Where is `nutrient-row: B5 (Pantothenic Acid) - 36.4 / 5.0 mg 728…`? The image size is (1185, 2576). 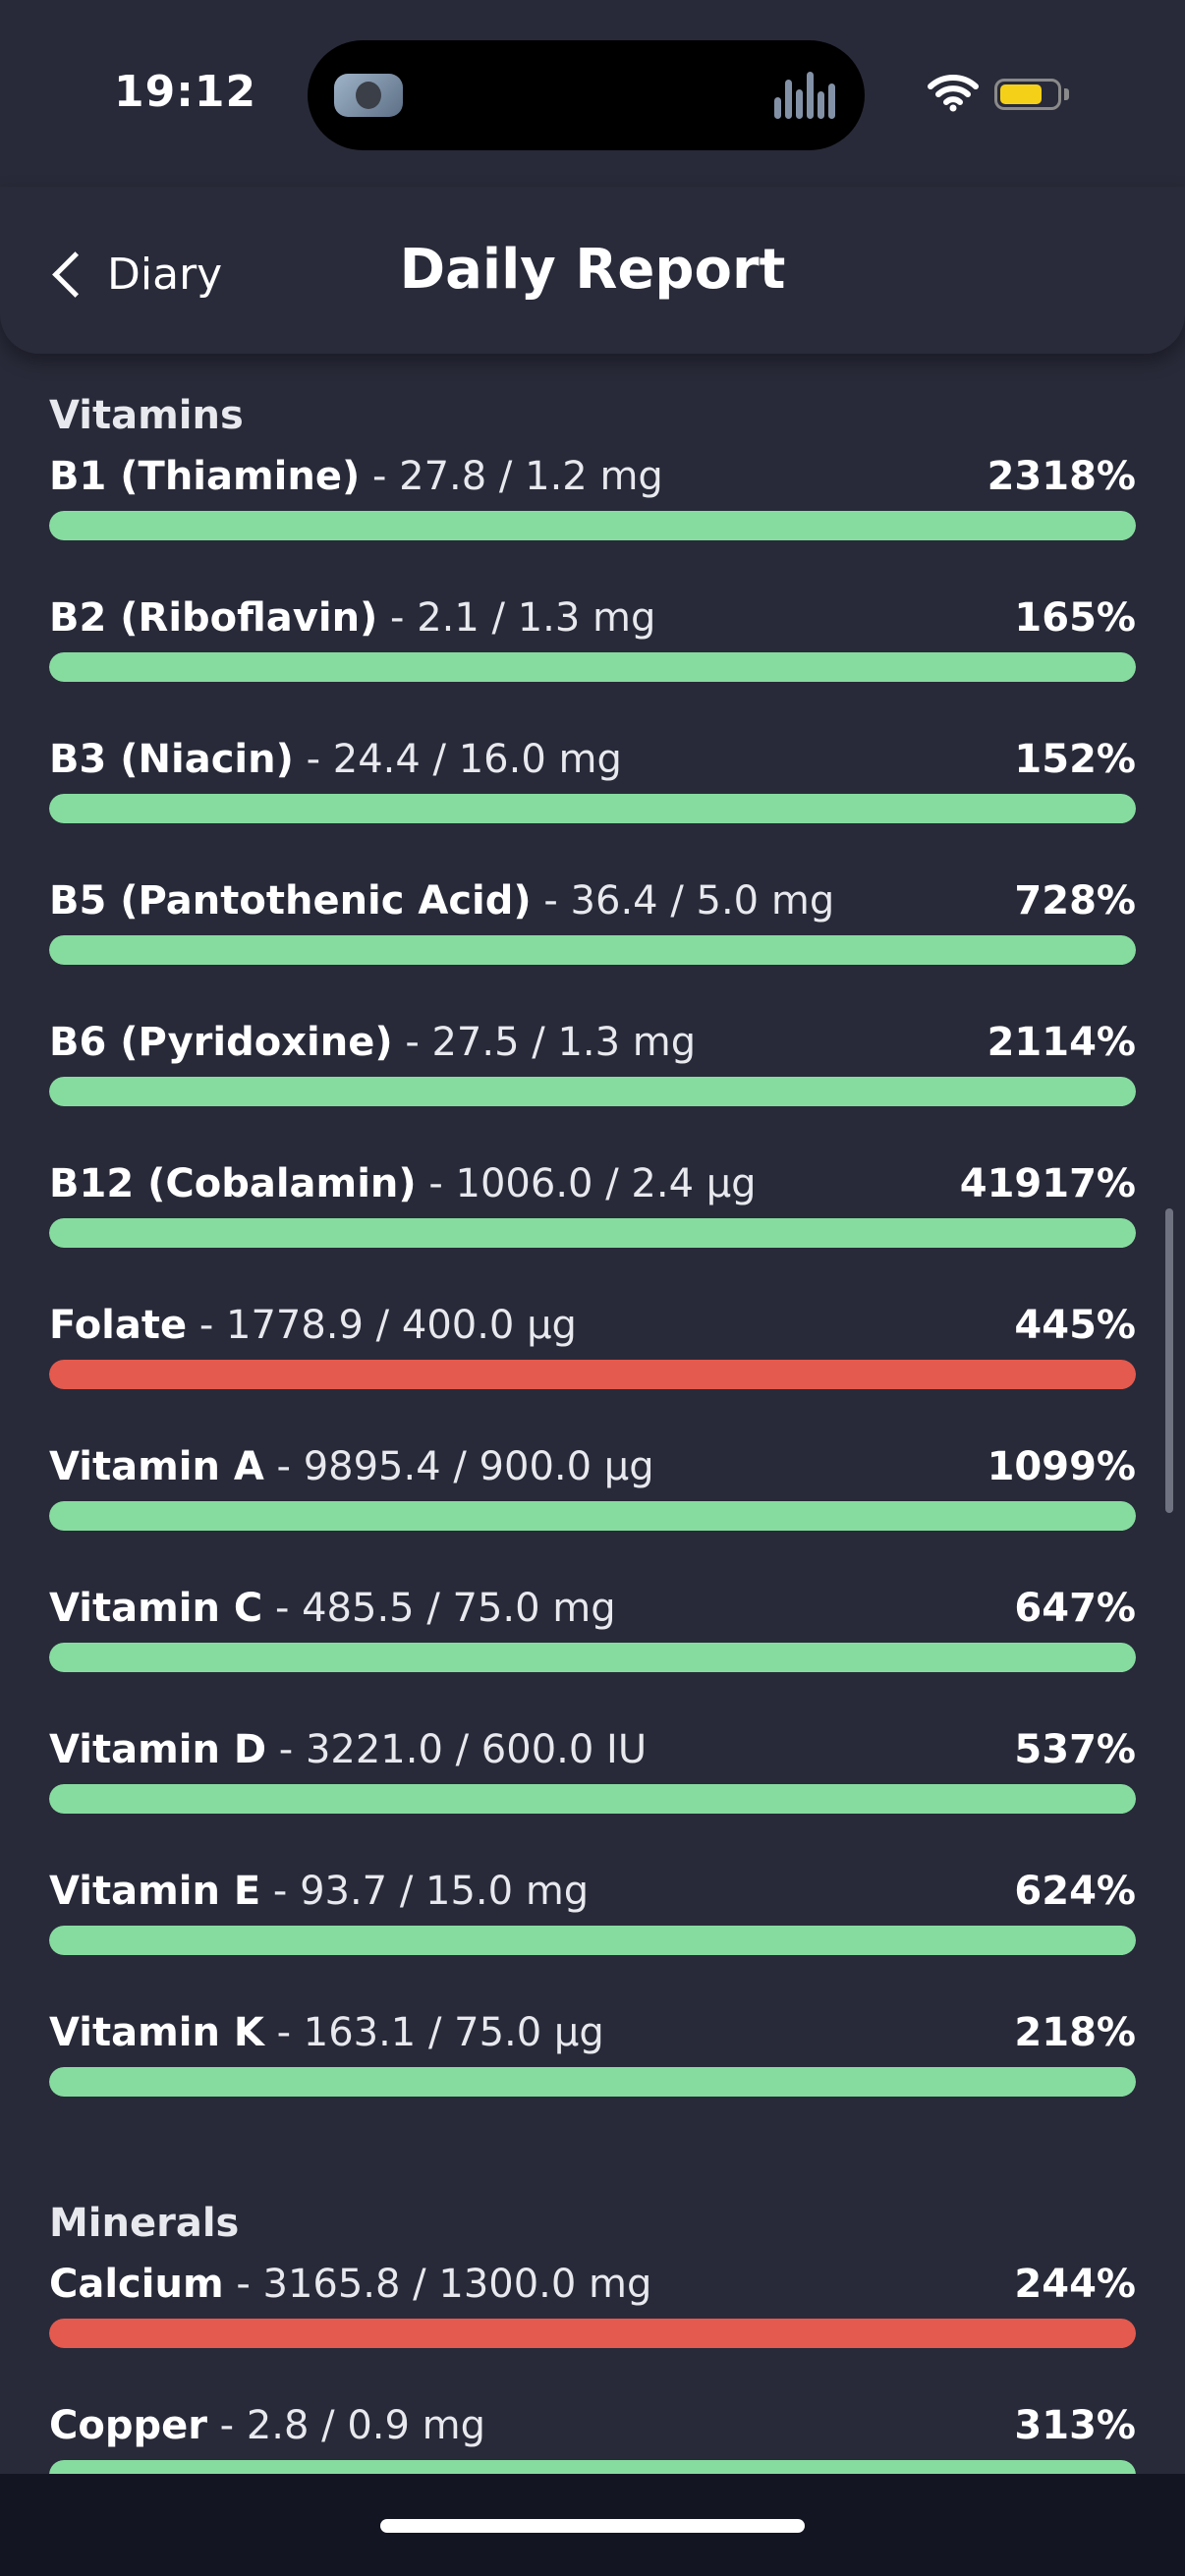 nutrient-row: B5 (Pantothenic Acid) - 36.4 / 5.0 mg 728… is located at coordinates (592, 927).